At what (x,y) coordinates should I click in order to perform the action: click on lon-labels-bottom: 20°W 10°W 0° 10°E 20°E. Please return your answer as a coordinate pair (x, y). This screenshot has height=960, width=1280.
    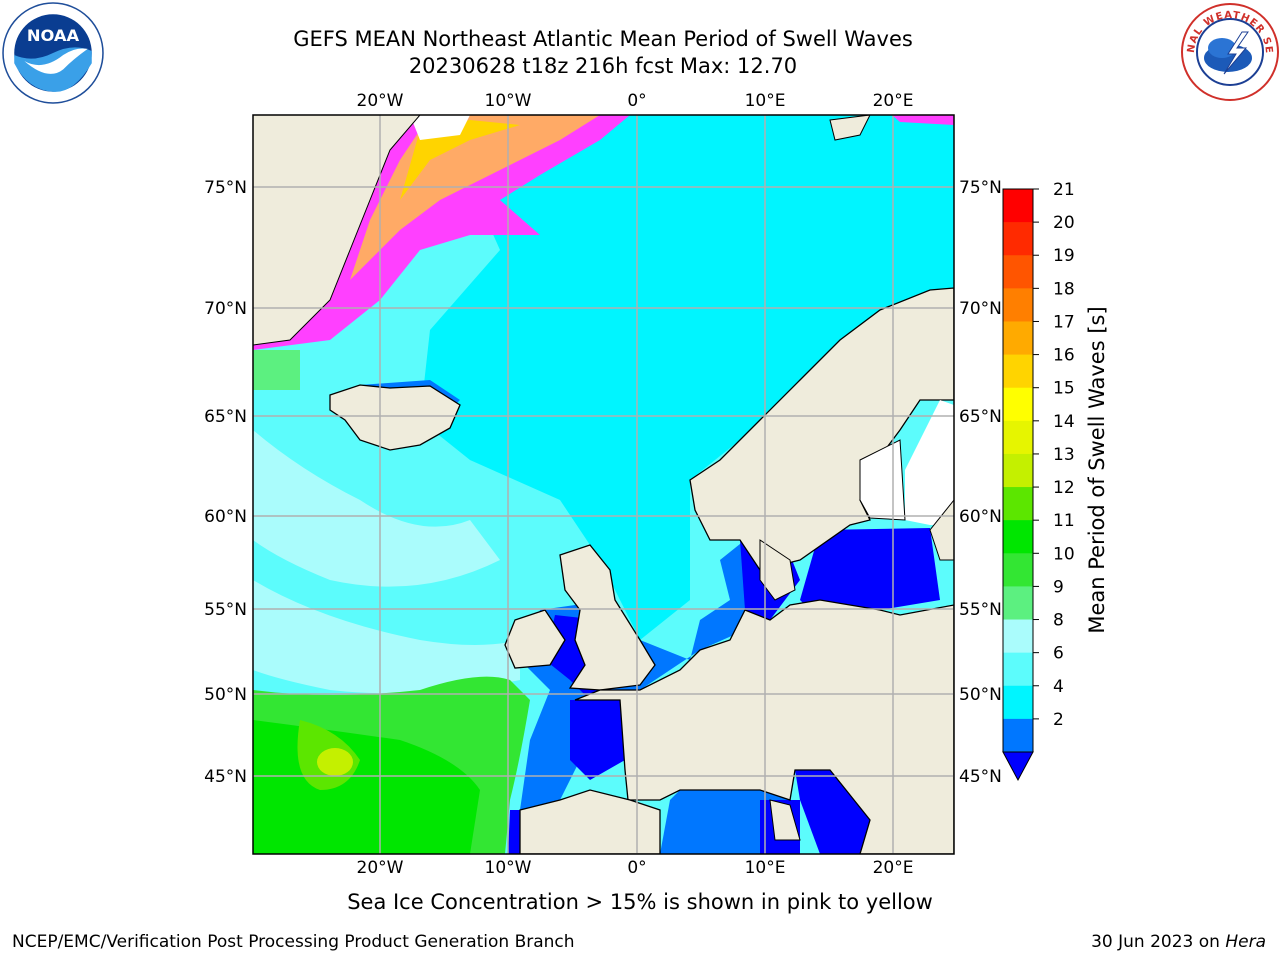
    Looking at the image, I should click on (635, 868).